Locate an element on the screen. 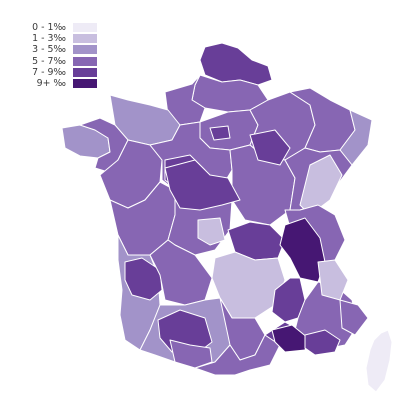 The image size is (417, 417). region-gironde is located at coordinates (143, 279).